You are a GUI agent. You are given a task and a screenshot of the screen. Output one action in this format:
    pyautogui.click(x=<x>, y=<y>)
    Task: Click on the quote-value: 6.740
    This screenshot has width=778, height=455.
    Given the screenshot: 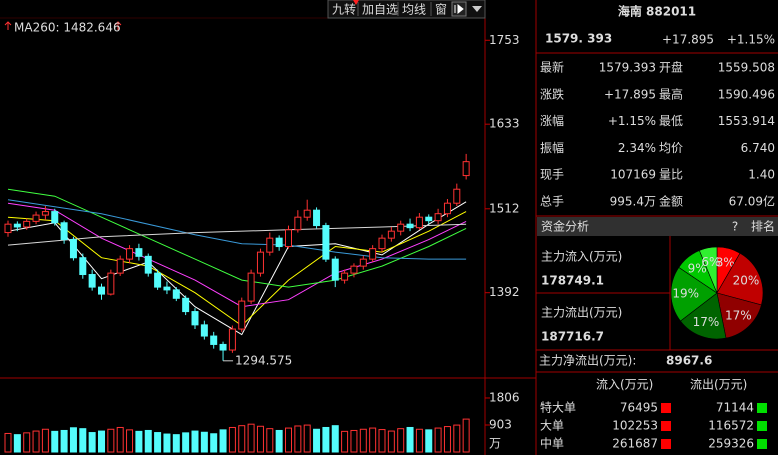 What is the action you would take?
    pyautogui.click(x=758, y=148)
    